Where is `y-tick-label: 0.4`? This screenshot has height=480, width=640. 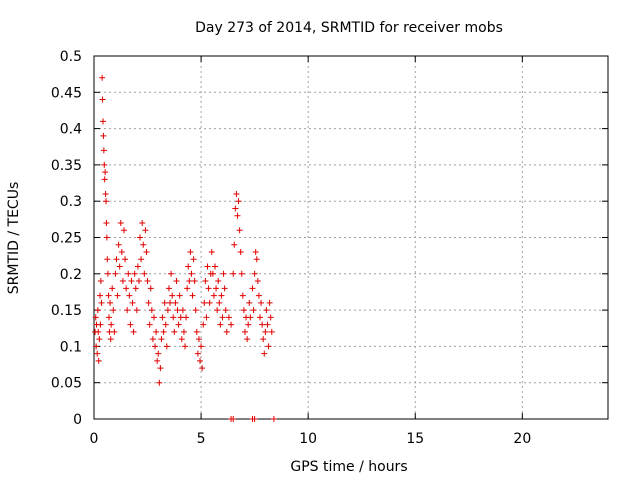
y-tick-label: 0.4 is located at coordinates (71, 130).